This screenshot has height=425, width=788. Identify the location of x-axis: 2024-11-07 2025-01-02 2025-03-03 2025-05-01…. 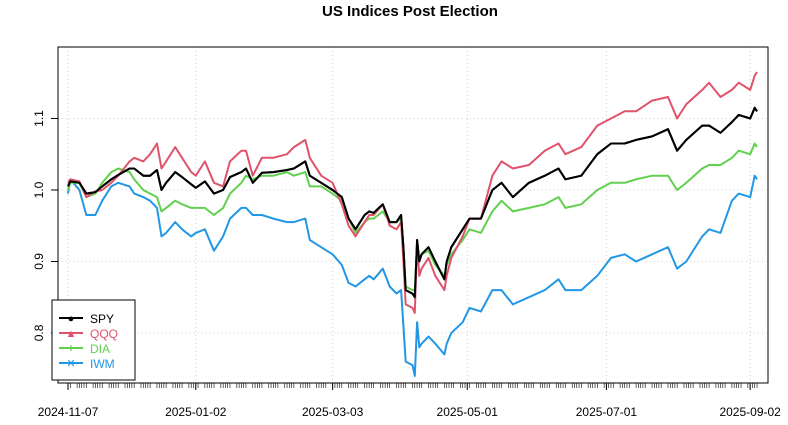
(409, 401).